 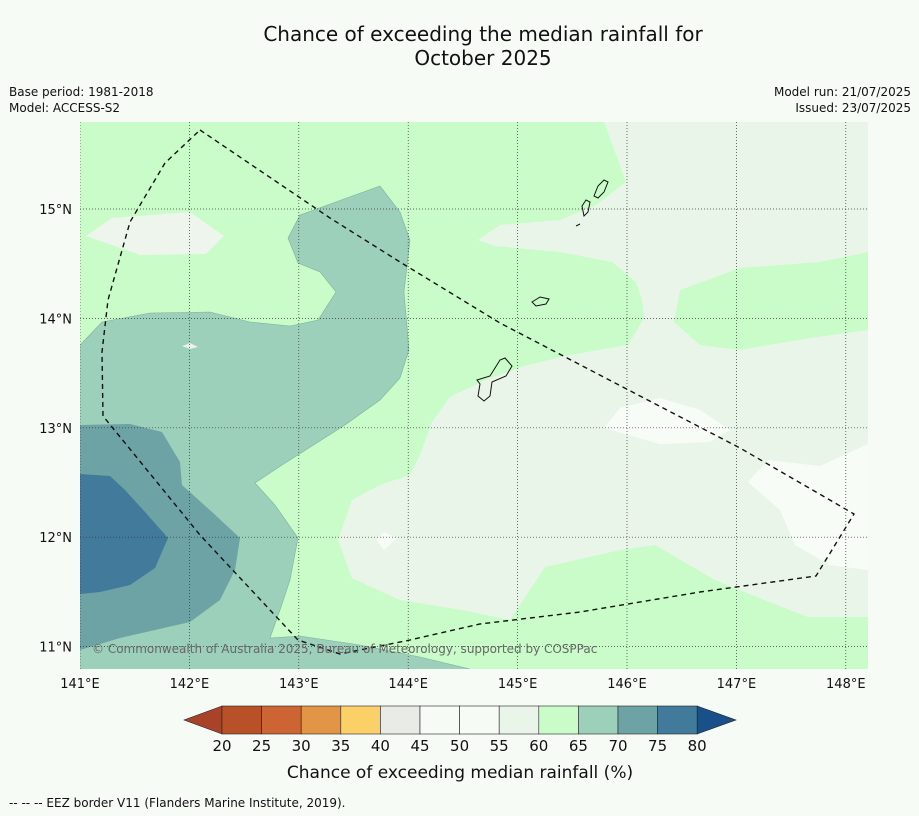 What do you see at coordinates (386, 541) in the screenshot?
I see `zone-50-55-c` at bounding box center [386, 541].